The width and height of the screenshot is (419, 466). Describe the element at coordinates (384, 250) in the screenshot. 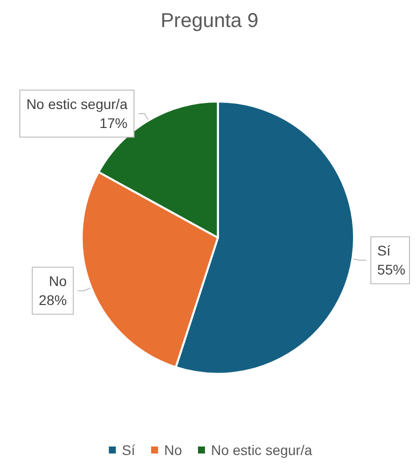

I see `slice-label: Sí` at that location.